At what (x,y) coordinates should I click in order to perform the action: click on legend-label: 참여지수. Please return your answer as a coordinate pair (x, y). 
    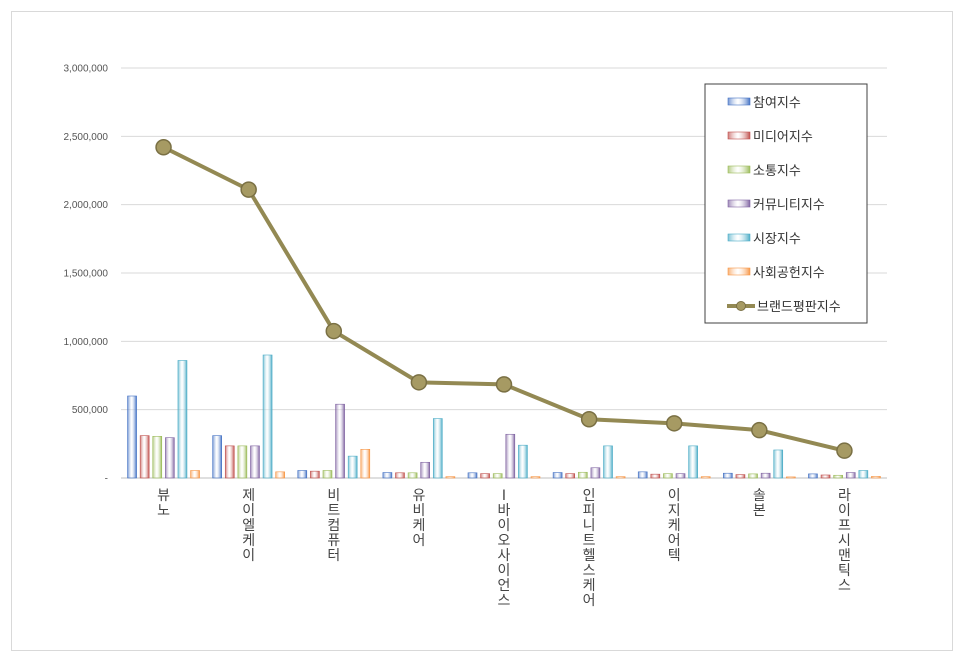
    Looking at the image, I should click on (777, 103).